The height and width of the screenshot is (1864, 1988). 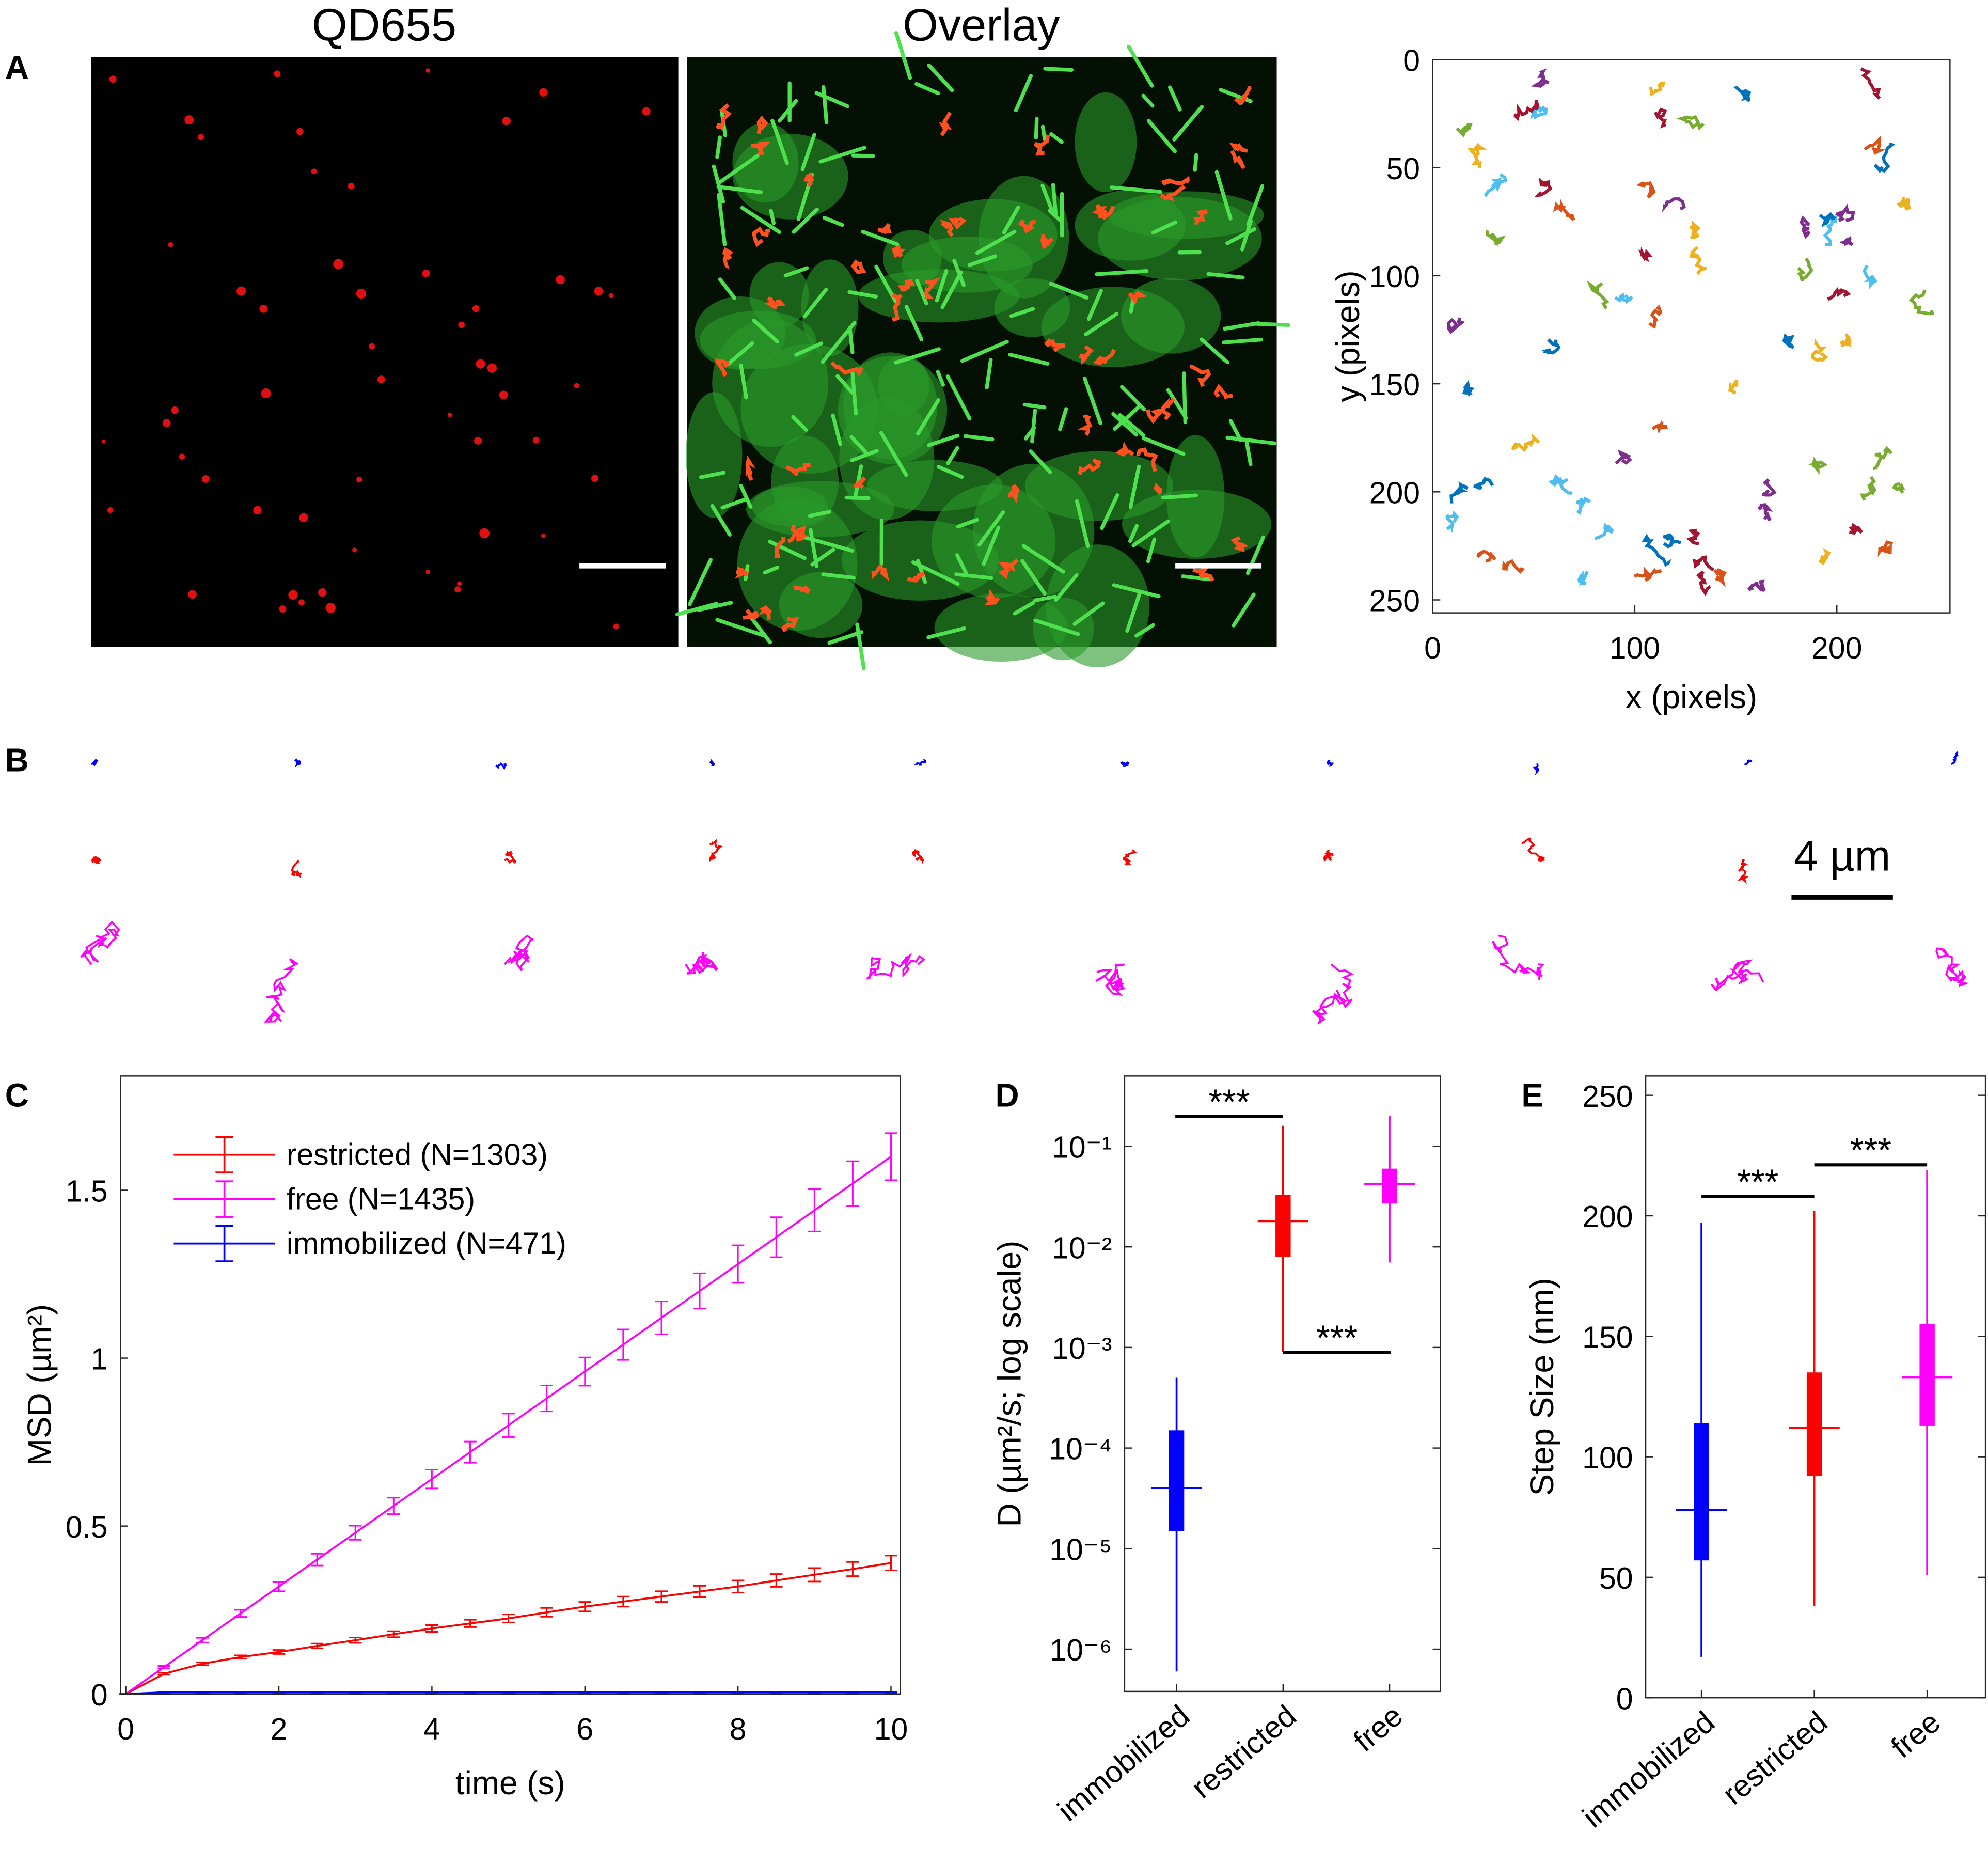 I want to click on y-tick-label: 100, so click(x=1395, y=277).